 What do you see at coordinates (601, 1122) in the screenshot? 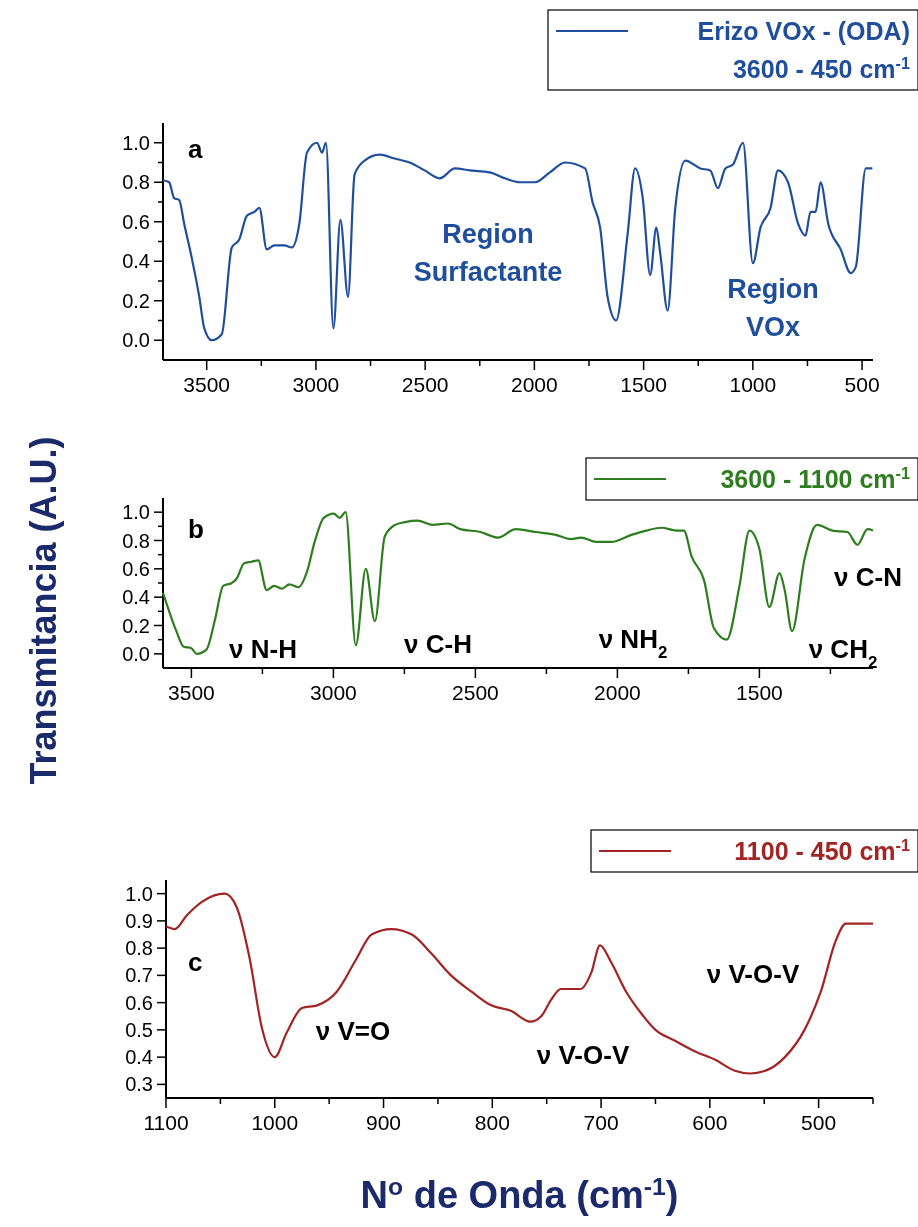
I see `x-tick-label: 700` at bounding box center [601, 1122].